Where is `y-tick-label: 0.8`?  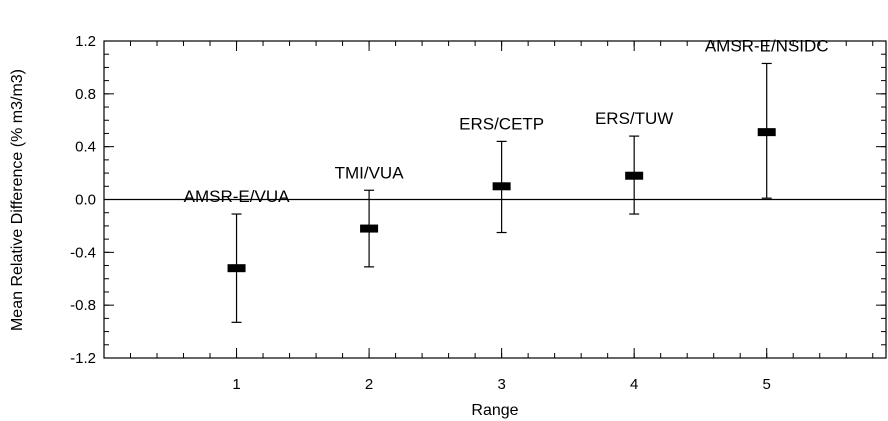
y-tick-label: 0.8 is located at coordinates (85, 94).